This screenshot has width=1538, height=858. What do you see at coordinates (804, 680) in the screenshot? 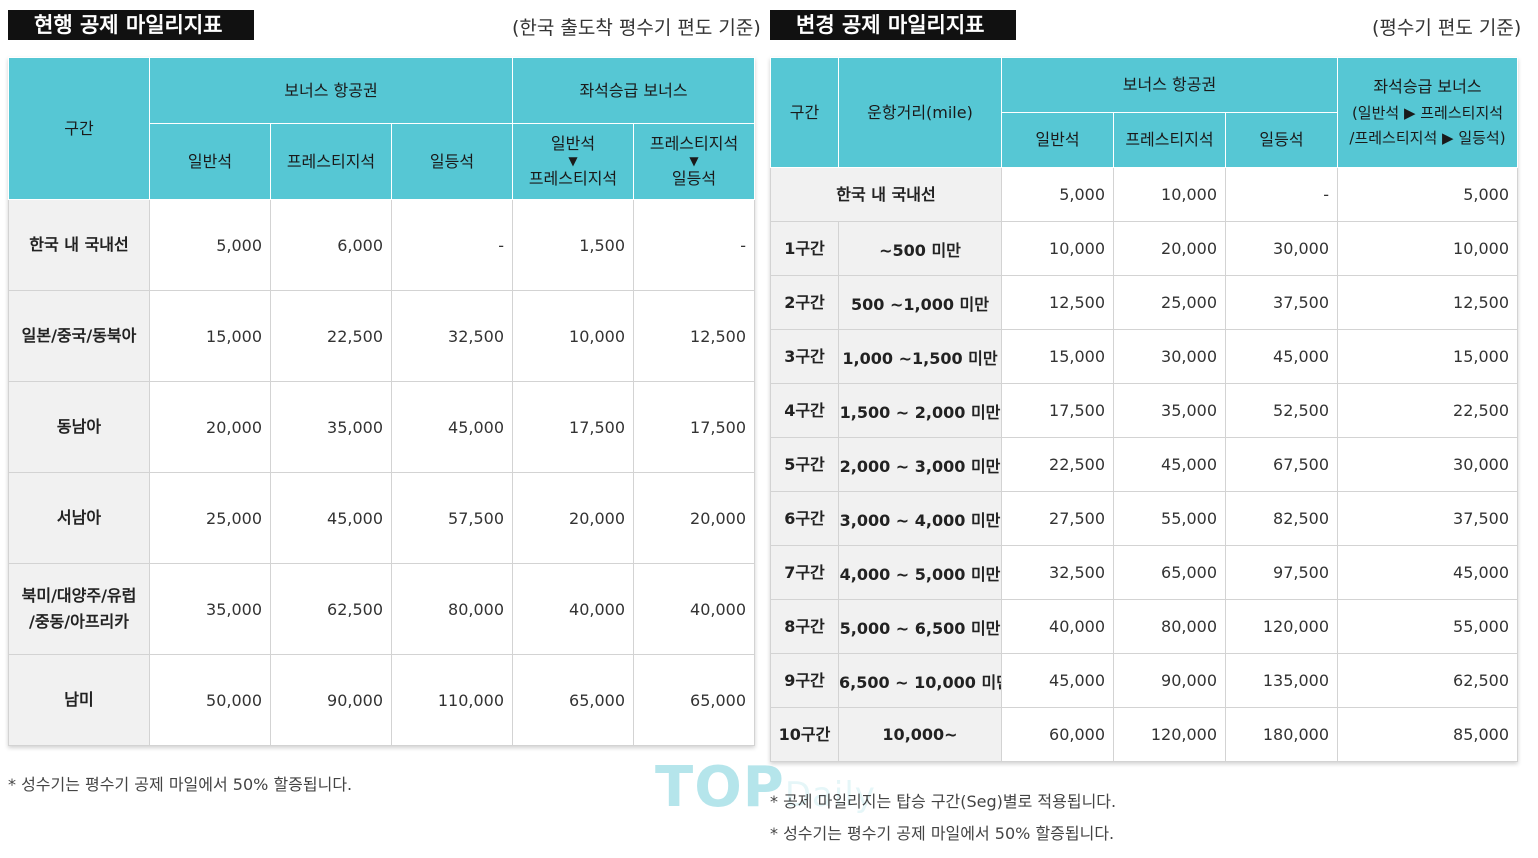
I see `segment-label: 9구간` at bounding box center [804, 680].